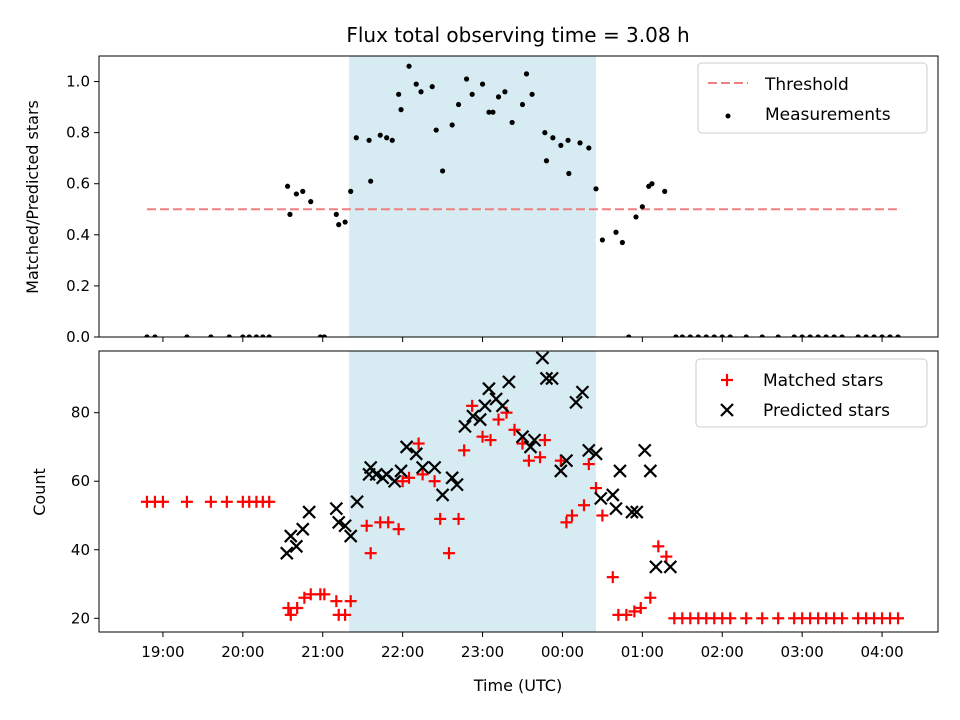 This screenshot has width=960, height=720. Describe the element at coordinates (162, 652) in the screenshot. I see `bottom-x-tick-label: 19:00` at that location.